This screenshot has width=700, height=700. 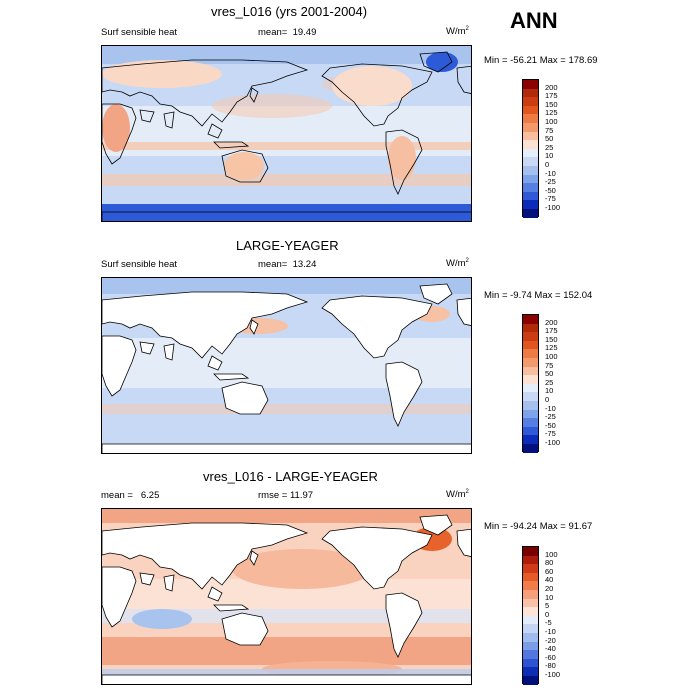 What do you see at coordinates (287, 245) in the screenshot?
I see `panel2-title: LARGE-YEAGER` at bounding box center [287, 245].